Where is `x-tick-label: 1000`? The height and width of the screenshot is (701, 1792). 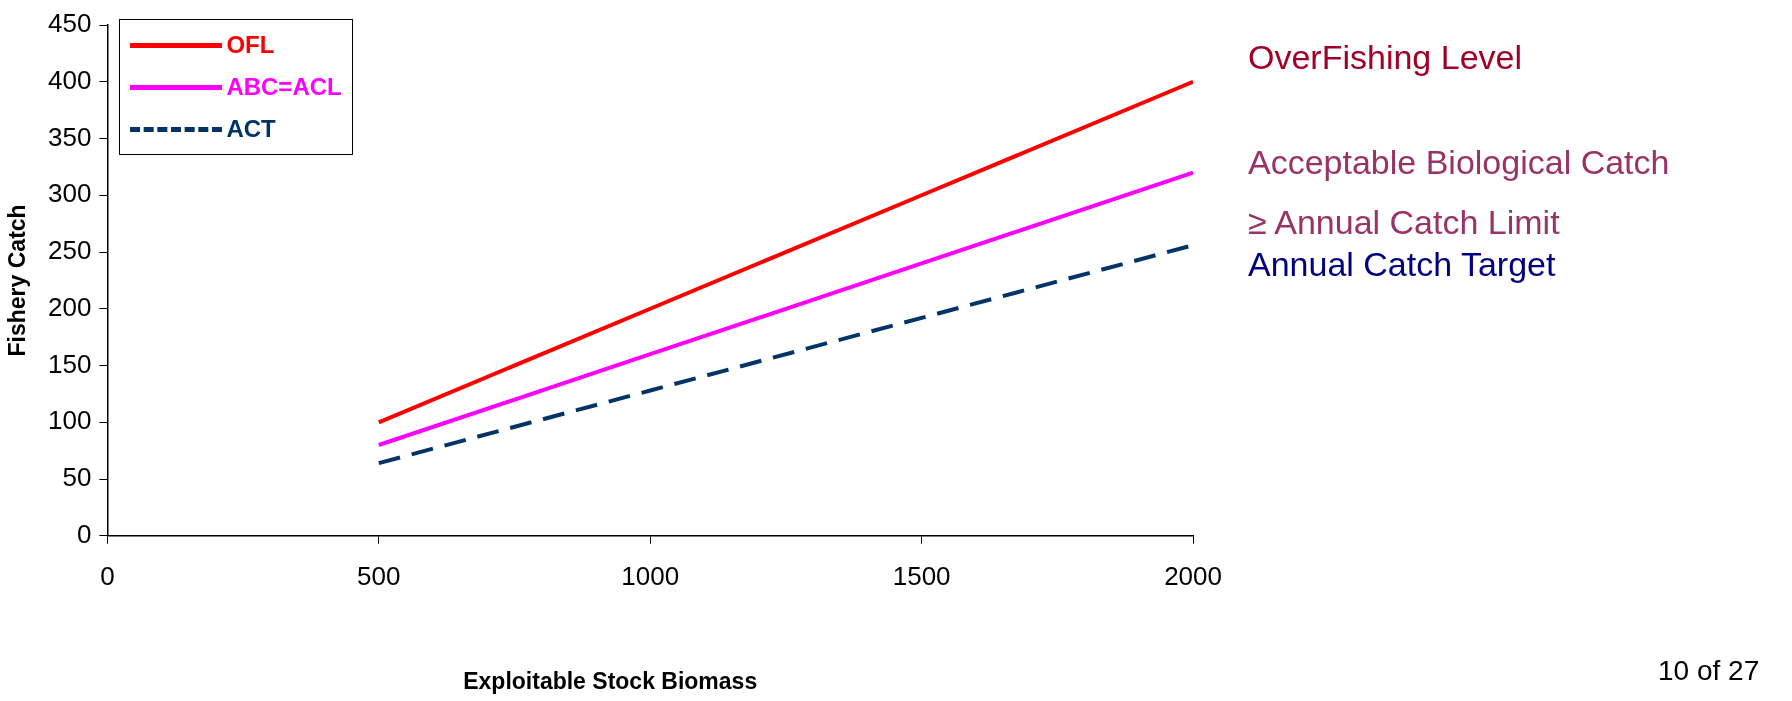
x-tick-label: 1000 is located at coordinates (650, 575).